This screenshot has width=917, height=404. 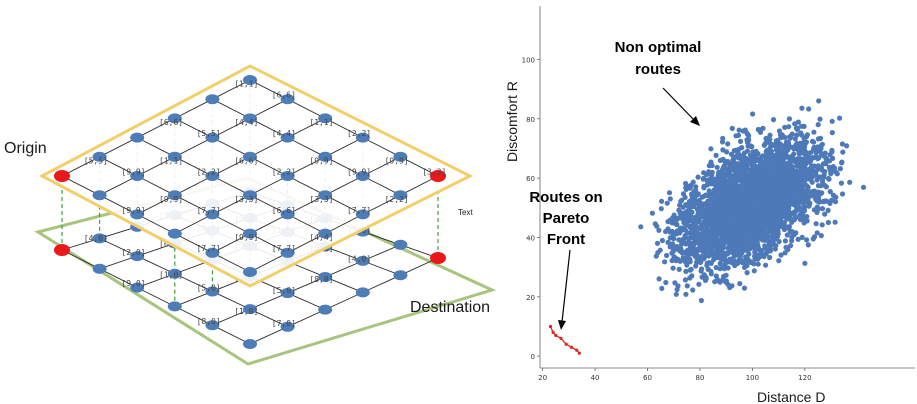 What do you see at coordinates (804, 378) in the screenshot?
I see `x-tick-label: 120` at bounding box center [804, 378].